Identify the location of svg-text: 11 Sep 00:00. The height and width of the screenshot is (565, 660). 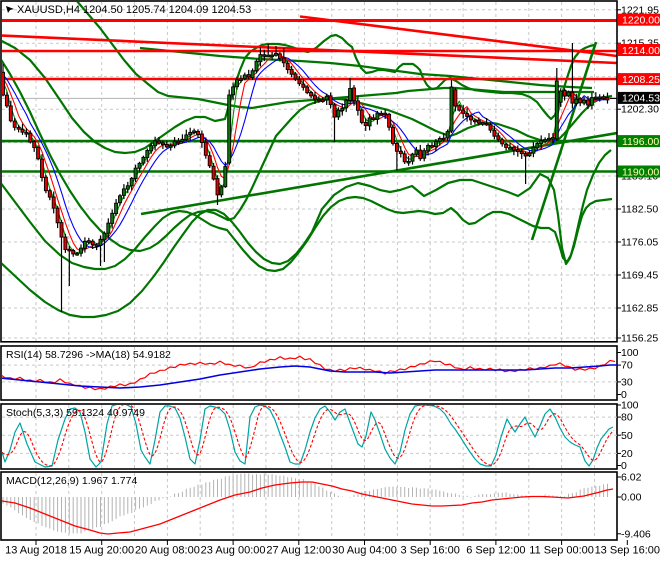
(561, 551).